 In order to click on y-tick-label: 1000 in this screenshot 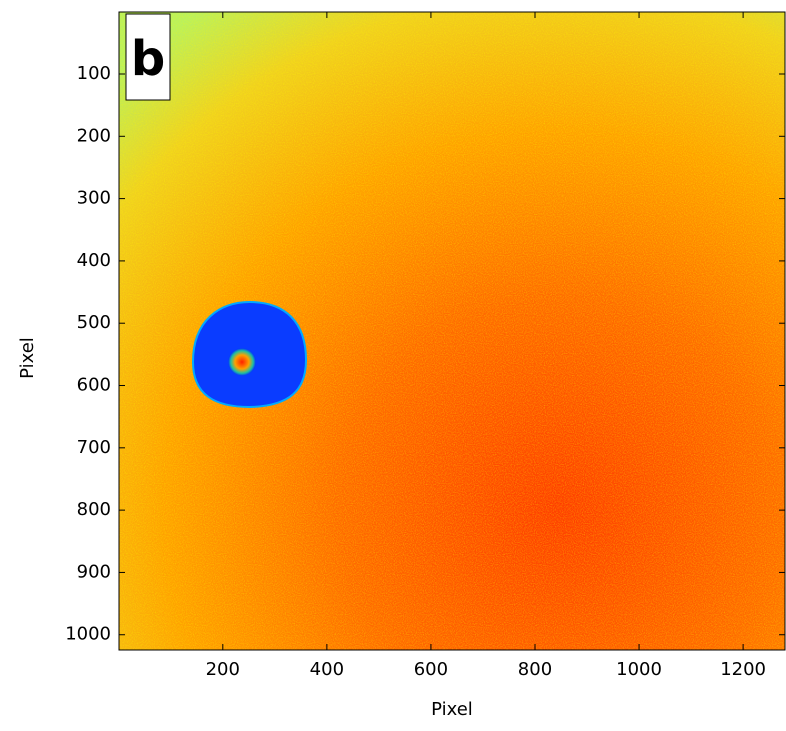, I will do `click(88, 634)`.